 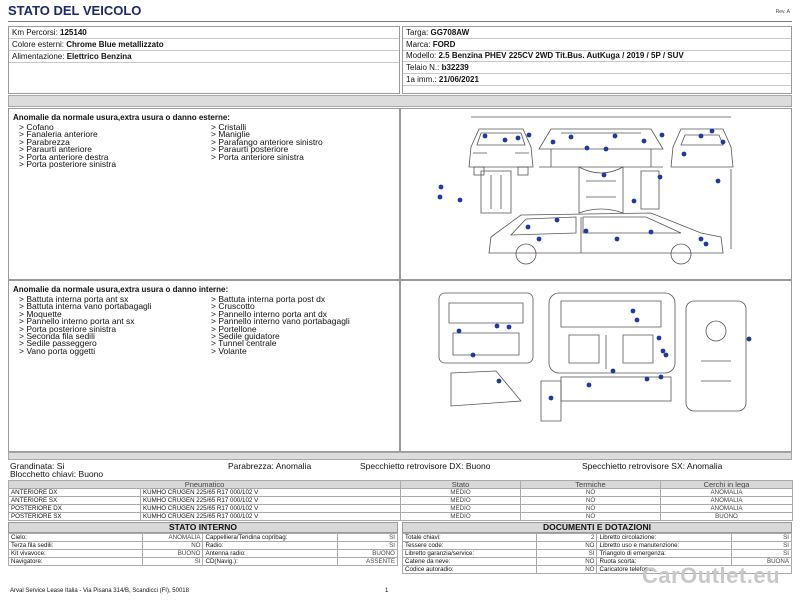 What do you see at coordinates (711, 575) in the screenshot?
I see `watermark: CarOutlet.eu` at bounding box center [711, 575].